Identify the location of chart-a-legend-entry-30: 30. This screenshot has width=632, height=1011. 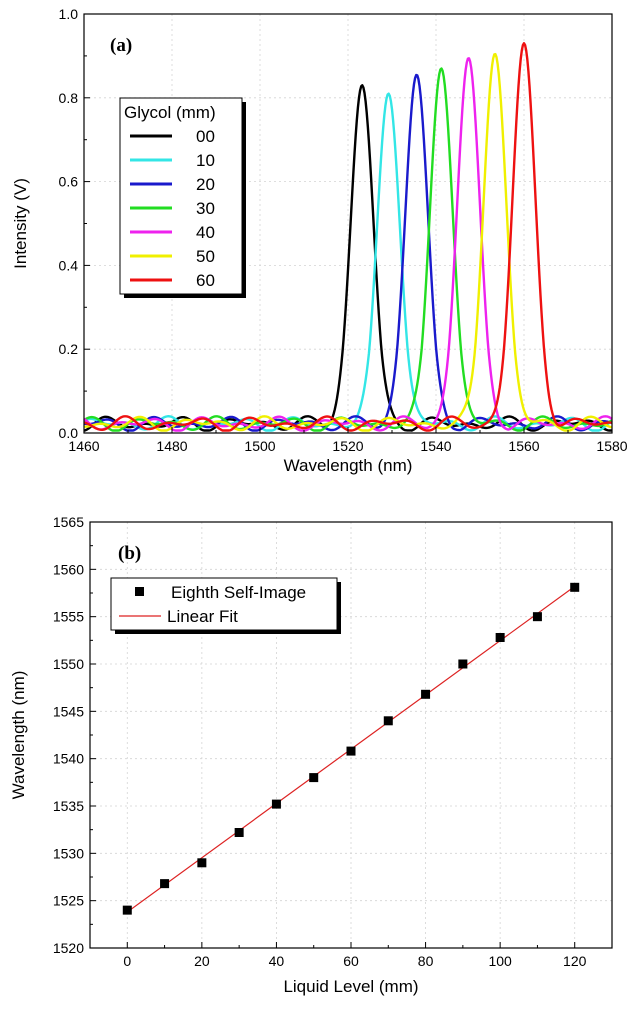
(205, 208).